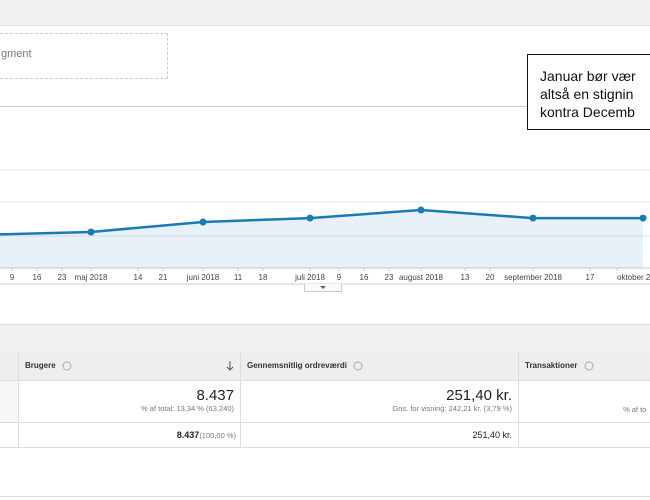  I want to click on x-tick-label: 18, so click(263, 277).